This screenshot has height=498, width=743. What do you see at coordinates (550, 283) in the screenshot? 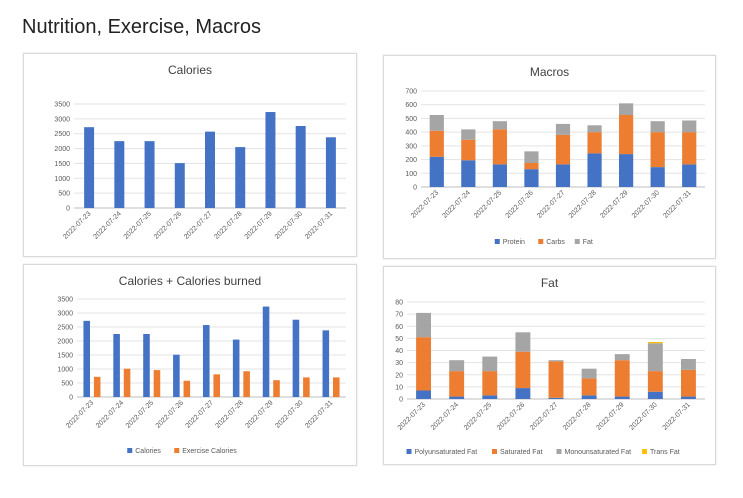
I see `chart-title: Fat` at bounding box center [550, 283].